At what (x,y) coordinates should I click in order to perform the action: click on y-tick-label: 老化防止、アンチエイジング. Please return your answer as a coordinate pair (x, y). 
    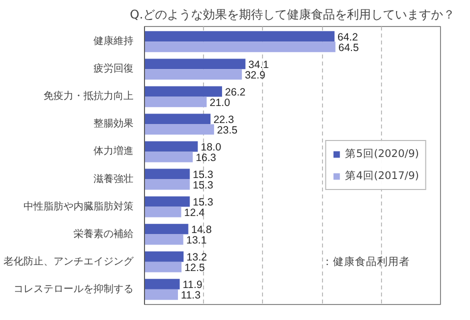
    Looking at the image, I should click on (69, 261).